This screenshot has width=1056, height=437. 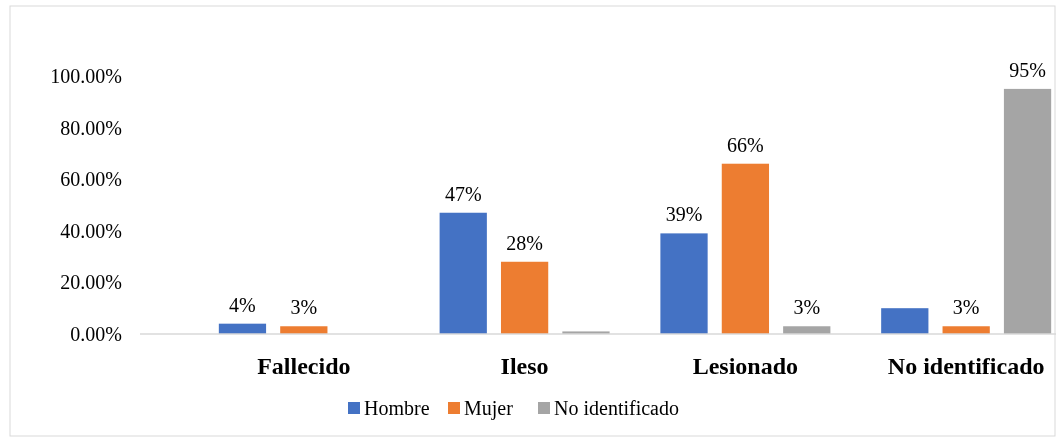 I want to click on y-tick-label: 60.00%, so click(x=91, y=179).